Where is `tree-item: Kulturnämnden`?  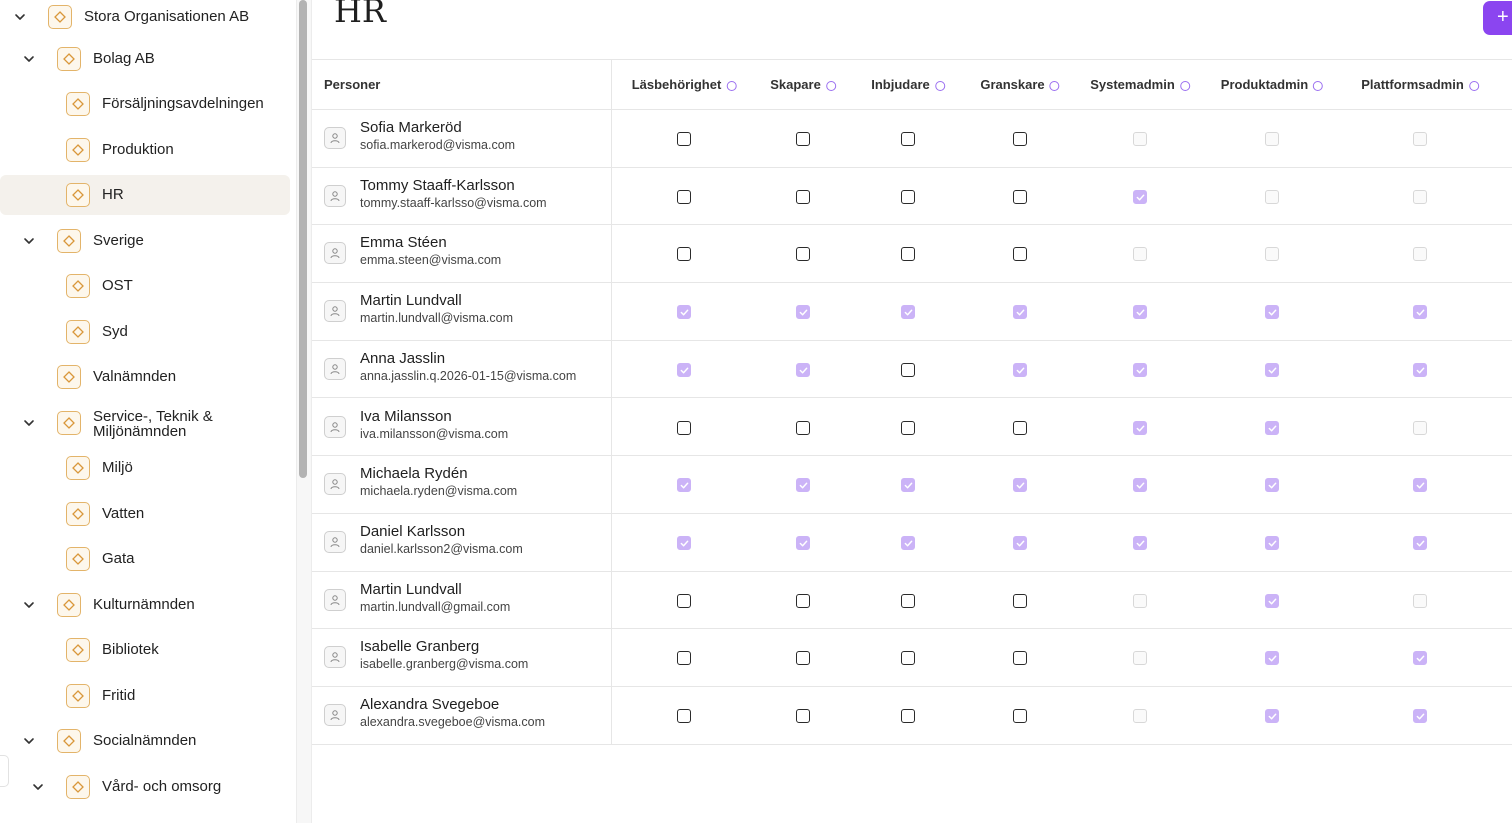
tree-item: Kulturnämnden is located at coordinates (145, 605).